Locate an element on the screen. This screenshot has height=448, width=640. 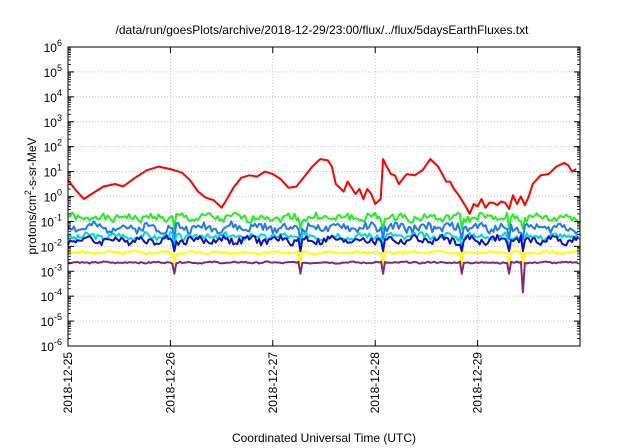
y-axis-title-base: protons/cm is located at coordinates (32, 224).